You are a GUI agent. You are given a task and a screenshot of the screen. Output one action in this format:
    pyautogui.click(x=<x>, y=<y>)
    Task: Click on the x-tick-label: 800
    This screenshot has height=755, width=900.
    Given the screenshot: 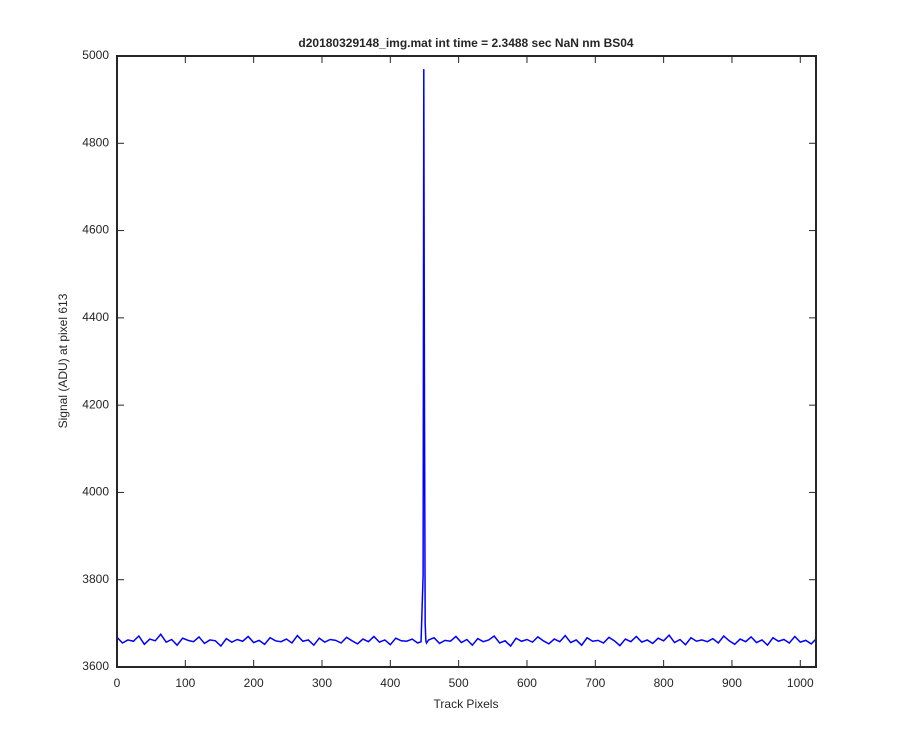 What is the action you would take?
    pyautogui.click(x=664, y=683)
    